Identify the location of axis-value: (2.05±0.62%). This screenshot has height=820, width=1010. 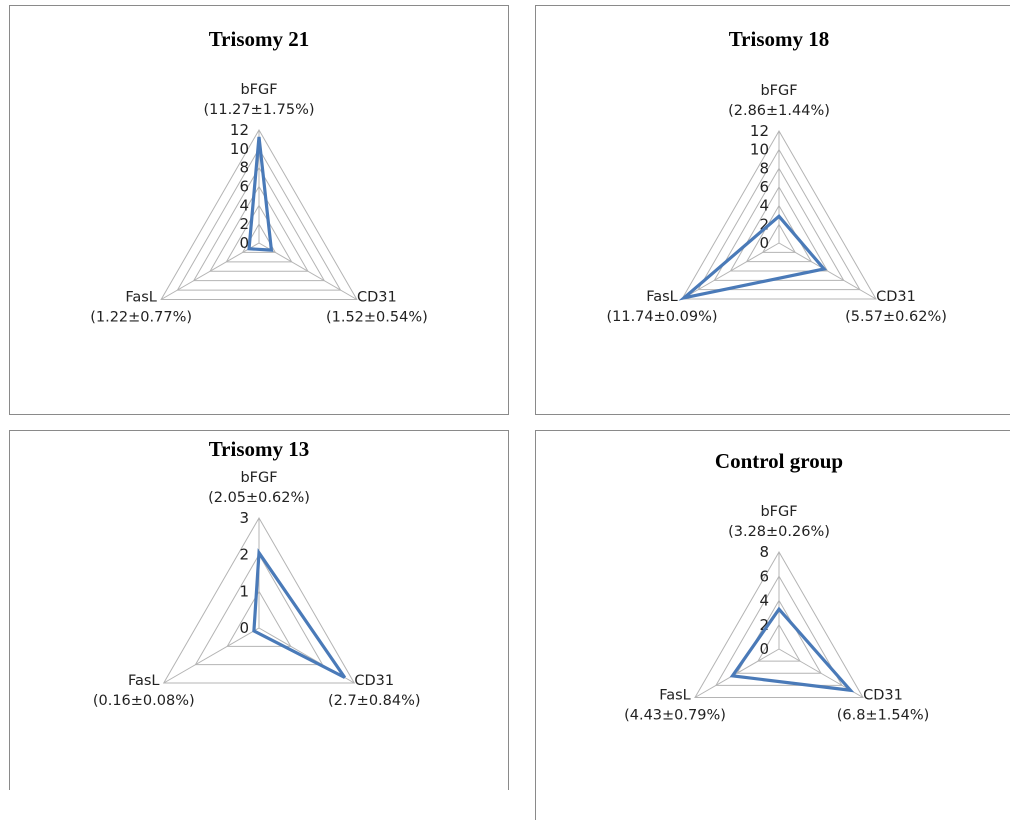
(259, 498).